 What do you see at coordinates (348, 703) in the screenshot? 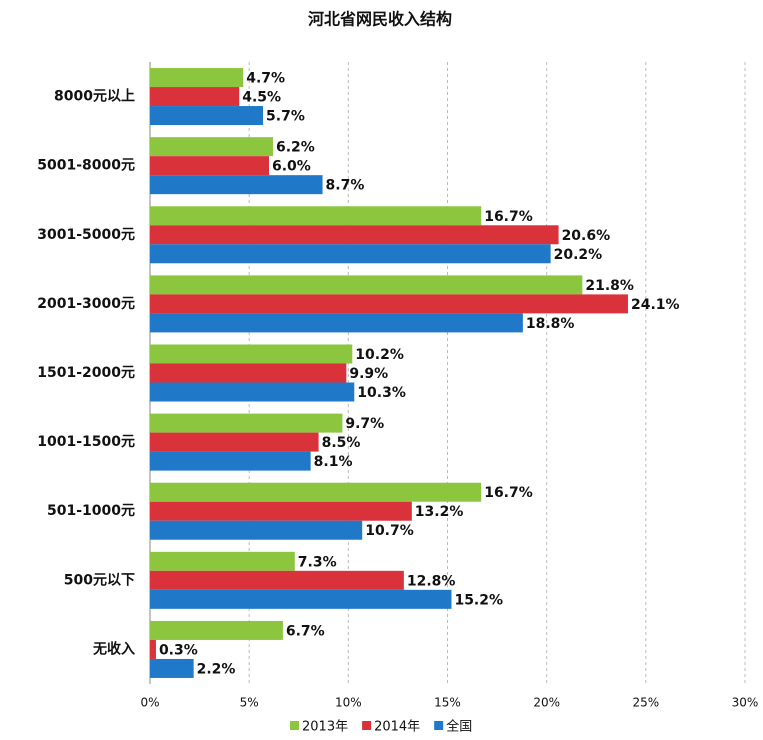
I see `x-tick-label: 10%` at bounding box center [348, 703].